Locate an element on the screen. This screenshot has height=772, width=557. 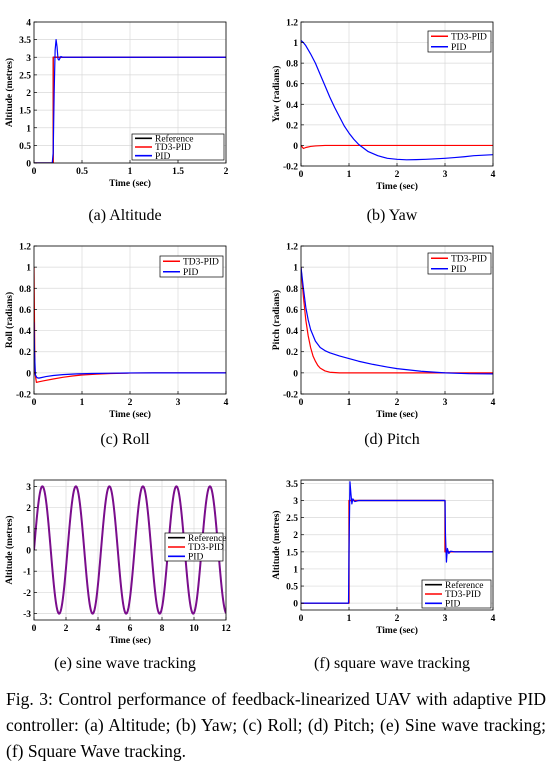
y-axis-label: Pitch (radians) is located at coordinates (276, 320).